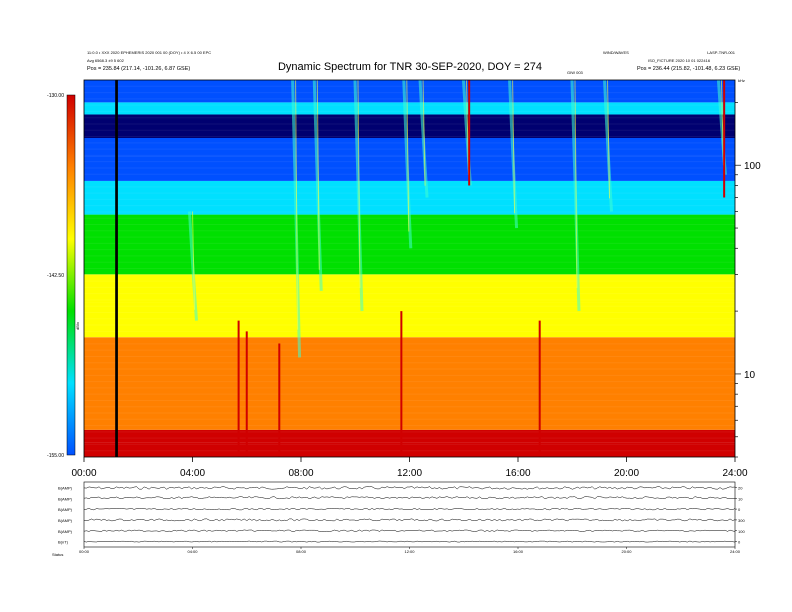 This screenshot has height=612, width=792. What do you see at coordinates (740, 498) in the screenshot?
I see `time-series-scale: 10` at bounding box center [740, 498].